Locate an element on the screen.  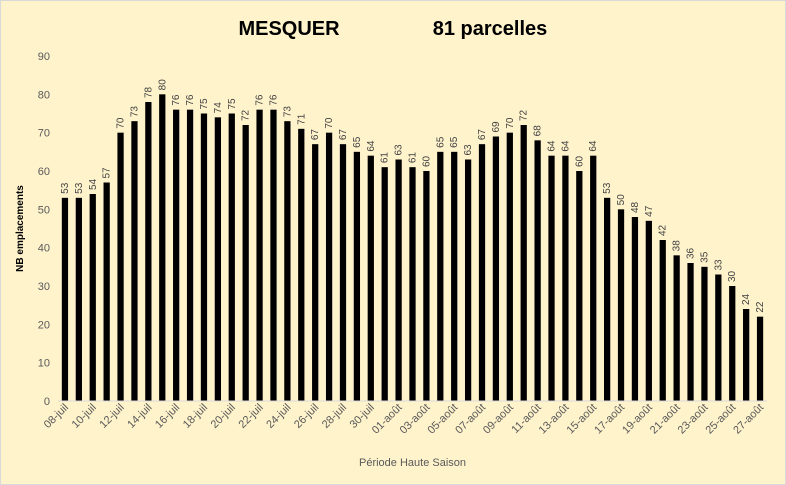
data-label: 69 is located at coordinates (496, 127).